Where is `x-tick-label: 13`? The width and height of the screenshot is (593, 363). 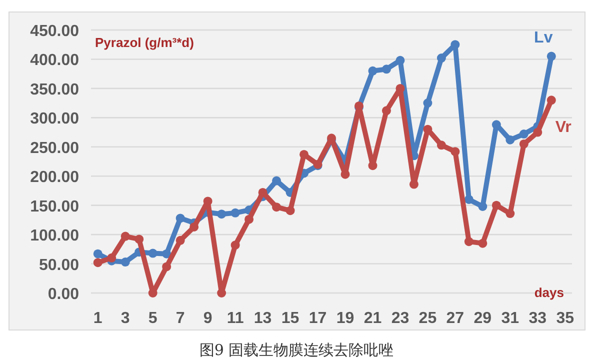 x-tick-label: 13 is located at coordinates (263, 318).